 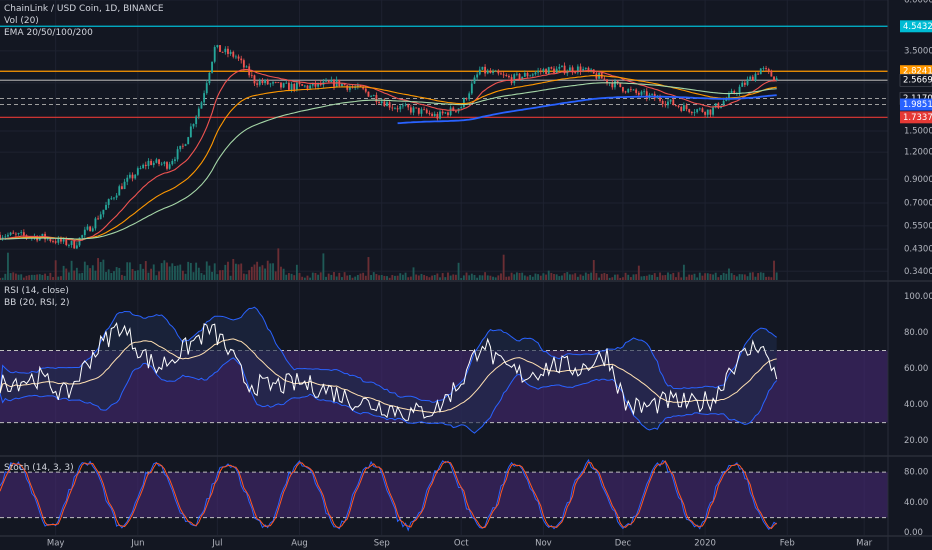 What do you see at coordinates (48, 33) in the screenshot?
I see `ema-legend: EMA 20/50/100/200` at bounding box center [48, 33].